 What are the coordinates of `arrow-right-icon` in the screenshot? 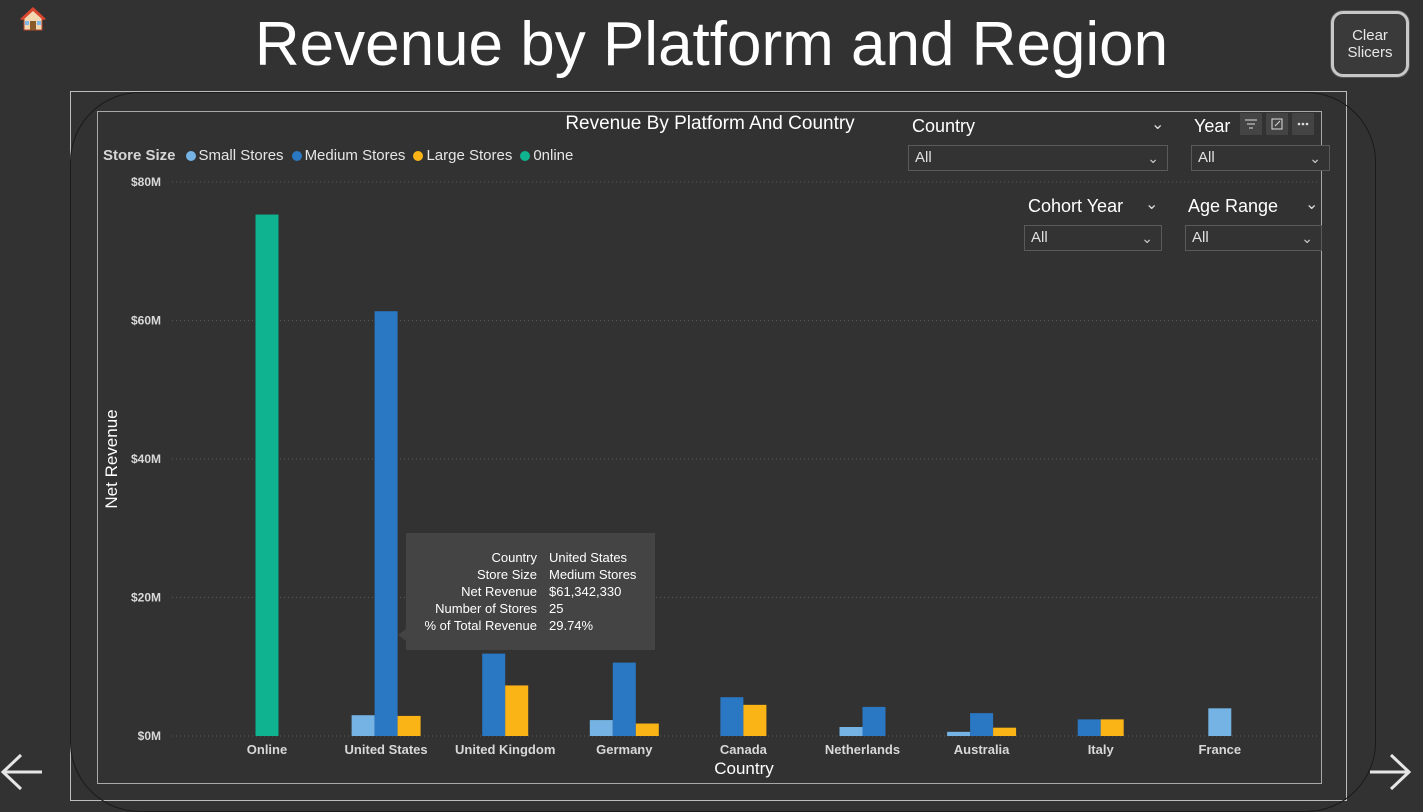 It's located at (1390, 772).